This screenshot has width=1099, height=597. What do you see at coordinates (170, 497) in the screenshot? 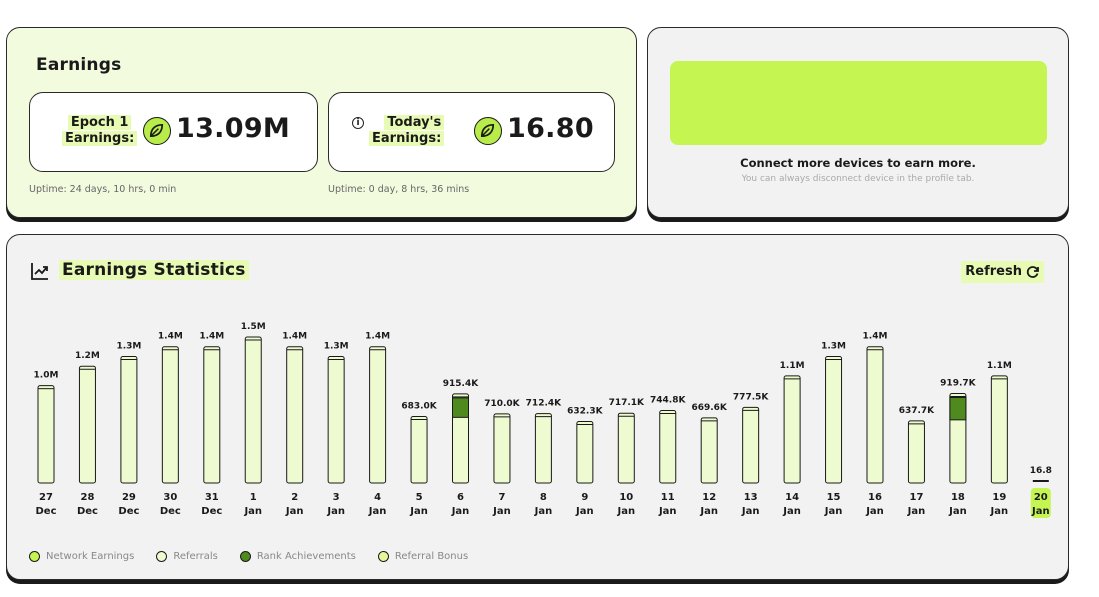
I see `x-tick-day: 30` at bounding box center [170, 497].